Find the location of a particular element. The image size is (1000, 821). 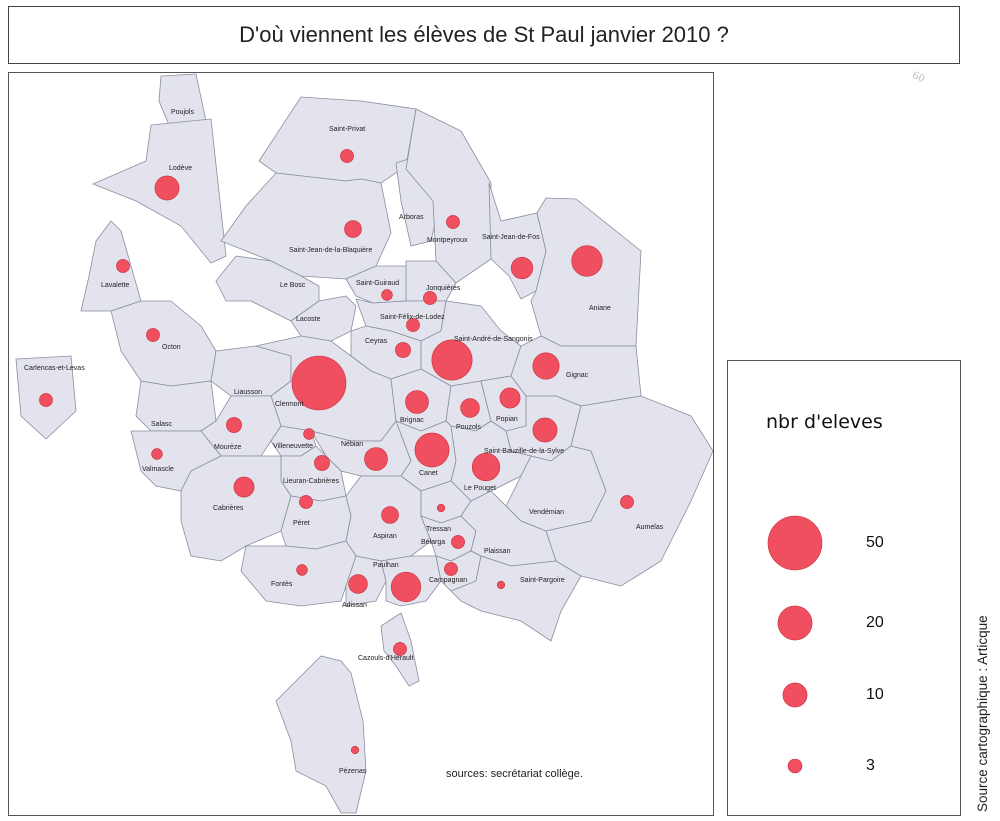

label-le-bosc: Le Bosc is located at coordinates (293, 285).